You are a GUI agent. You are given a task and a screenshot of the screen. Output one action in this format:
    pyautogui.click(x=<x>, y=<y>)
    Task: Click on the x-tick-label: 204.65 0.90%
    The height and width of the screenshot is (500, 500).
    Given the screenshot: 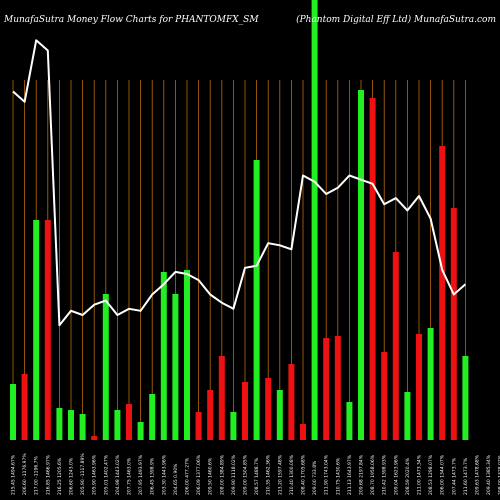 What is the action you would take?
    pyautogui.click(x=176, y=479)
    